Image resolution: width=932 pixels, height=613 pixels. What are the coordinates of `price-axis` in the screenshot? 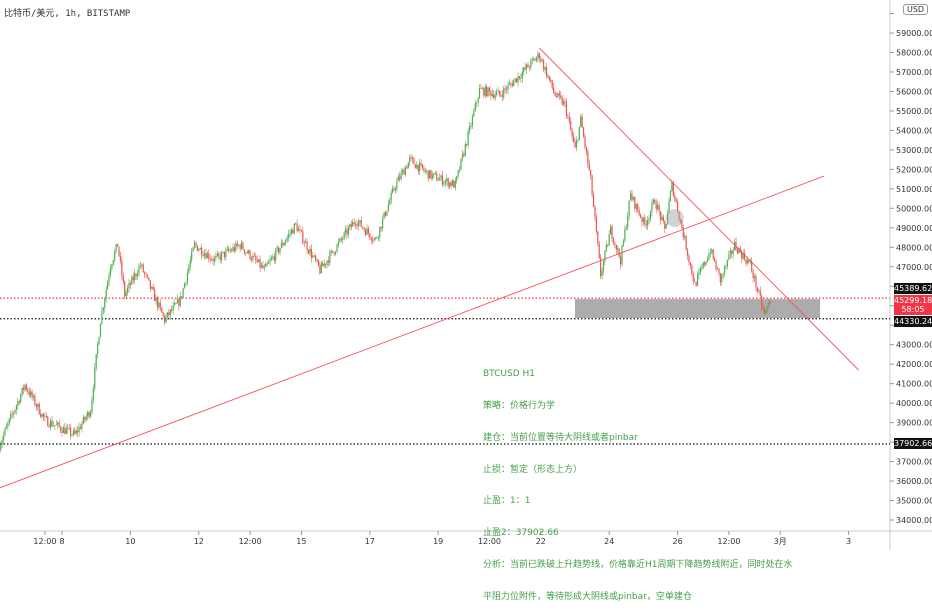 It's located at (911, 275).